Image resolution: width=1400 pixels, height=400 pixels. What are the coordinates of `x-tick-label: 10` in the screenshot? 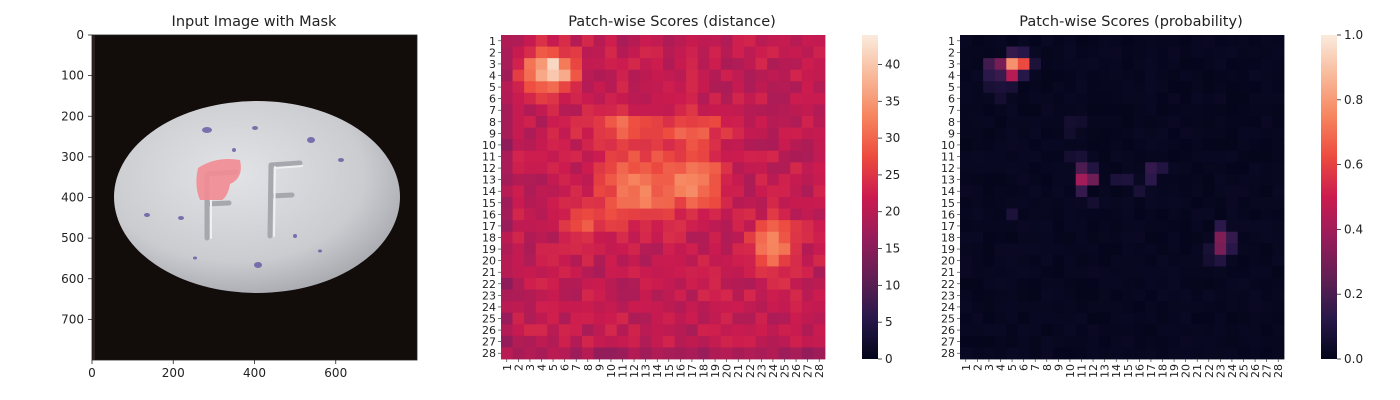 It's located at (1070, 371).